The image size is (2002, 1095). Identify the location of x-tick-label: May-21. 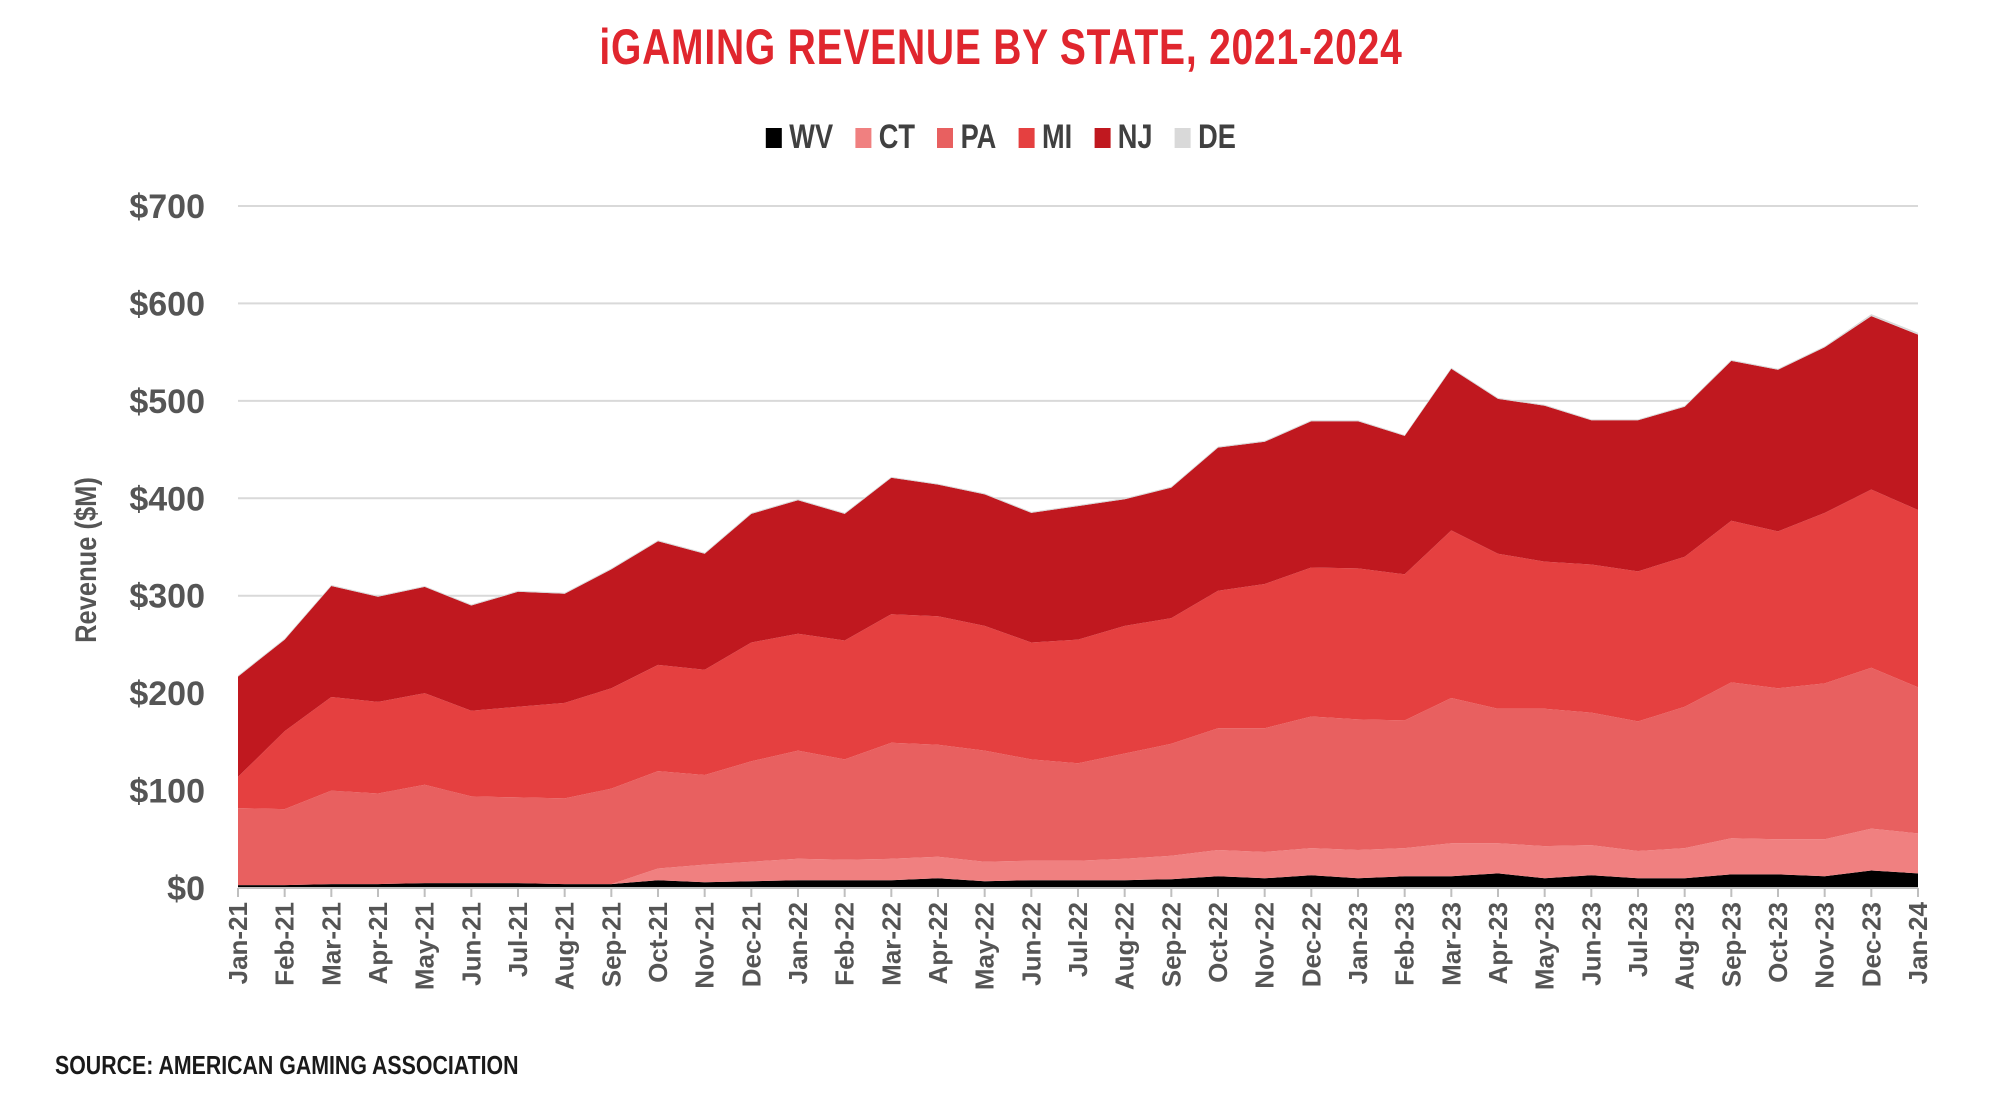
(425, 946).